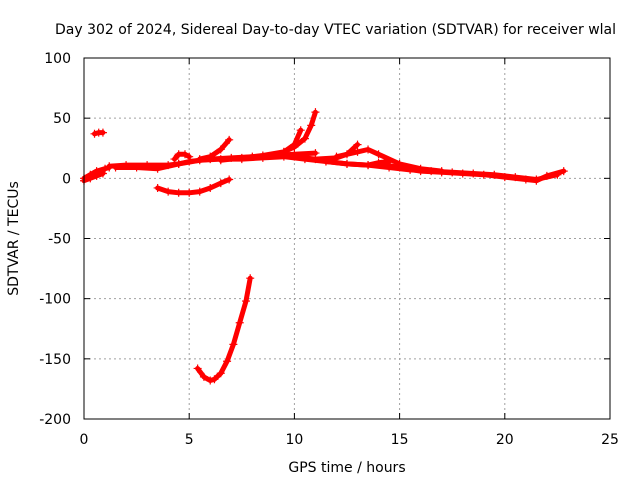  I want to click on x-tick-label: 10, so click(294, 440).